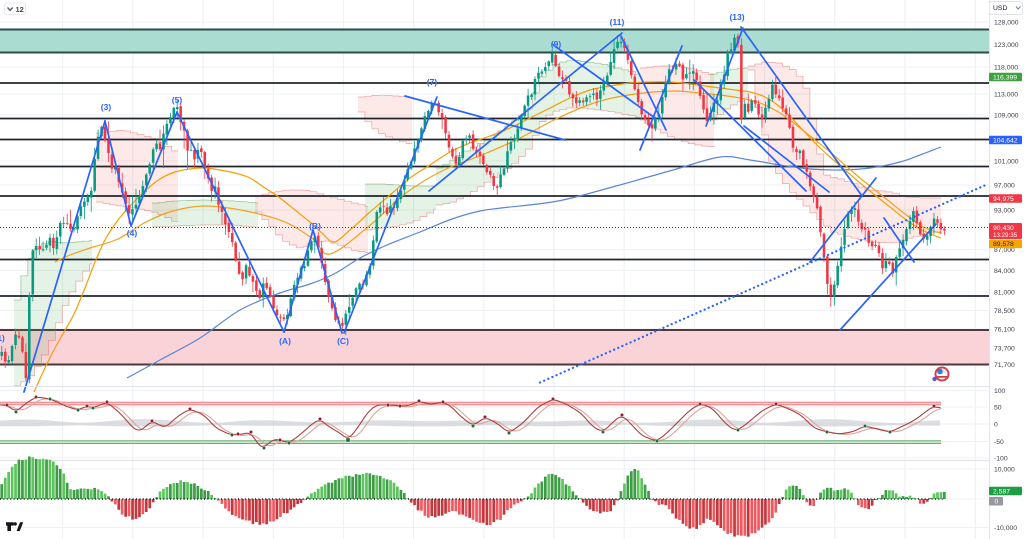 This screenshot has width=1024, height=539. I want to click on svg-text: (13), so click(736, 17).